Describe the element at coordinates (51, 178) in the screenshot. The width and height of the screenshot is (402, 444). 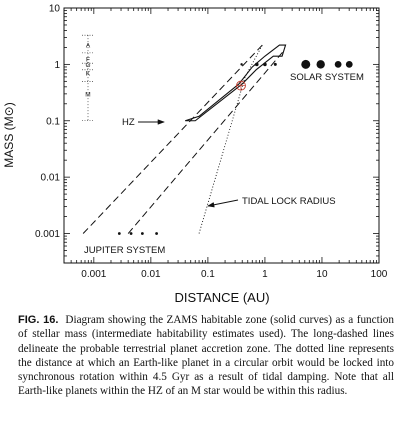
I see `y-tick-label: 0.01` at that location.